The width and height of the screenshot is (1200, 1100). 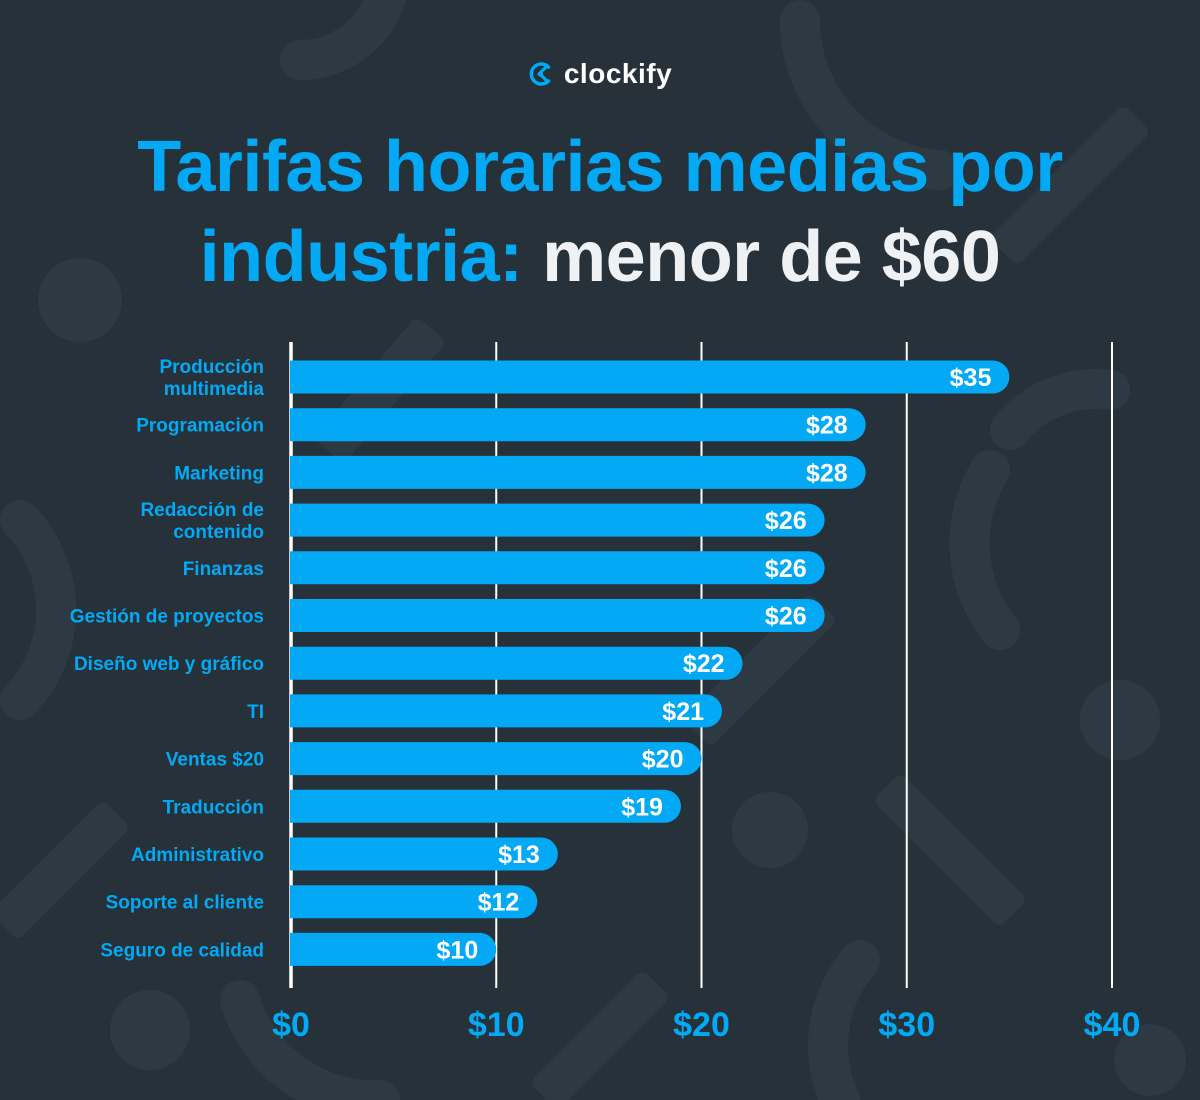 I want to click on x-tick-label: $10, so click(x=496, y=1025).